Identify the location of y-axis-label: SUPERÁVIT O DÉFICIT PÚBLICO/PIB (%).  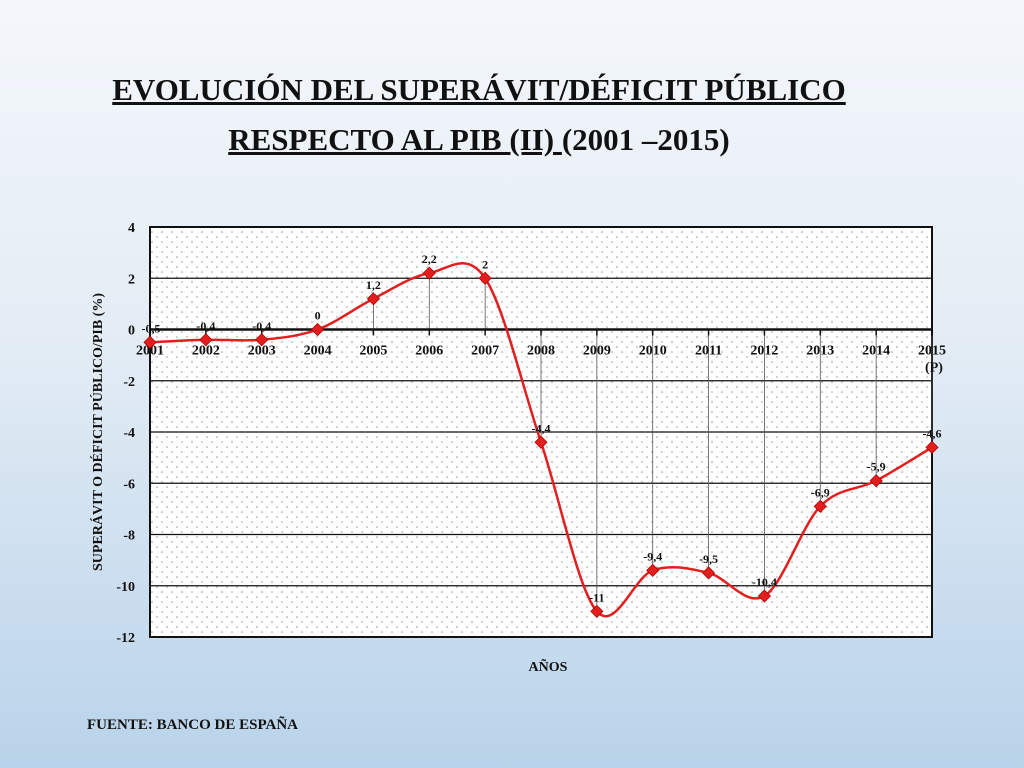
(97, 432).